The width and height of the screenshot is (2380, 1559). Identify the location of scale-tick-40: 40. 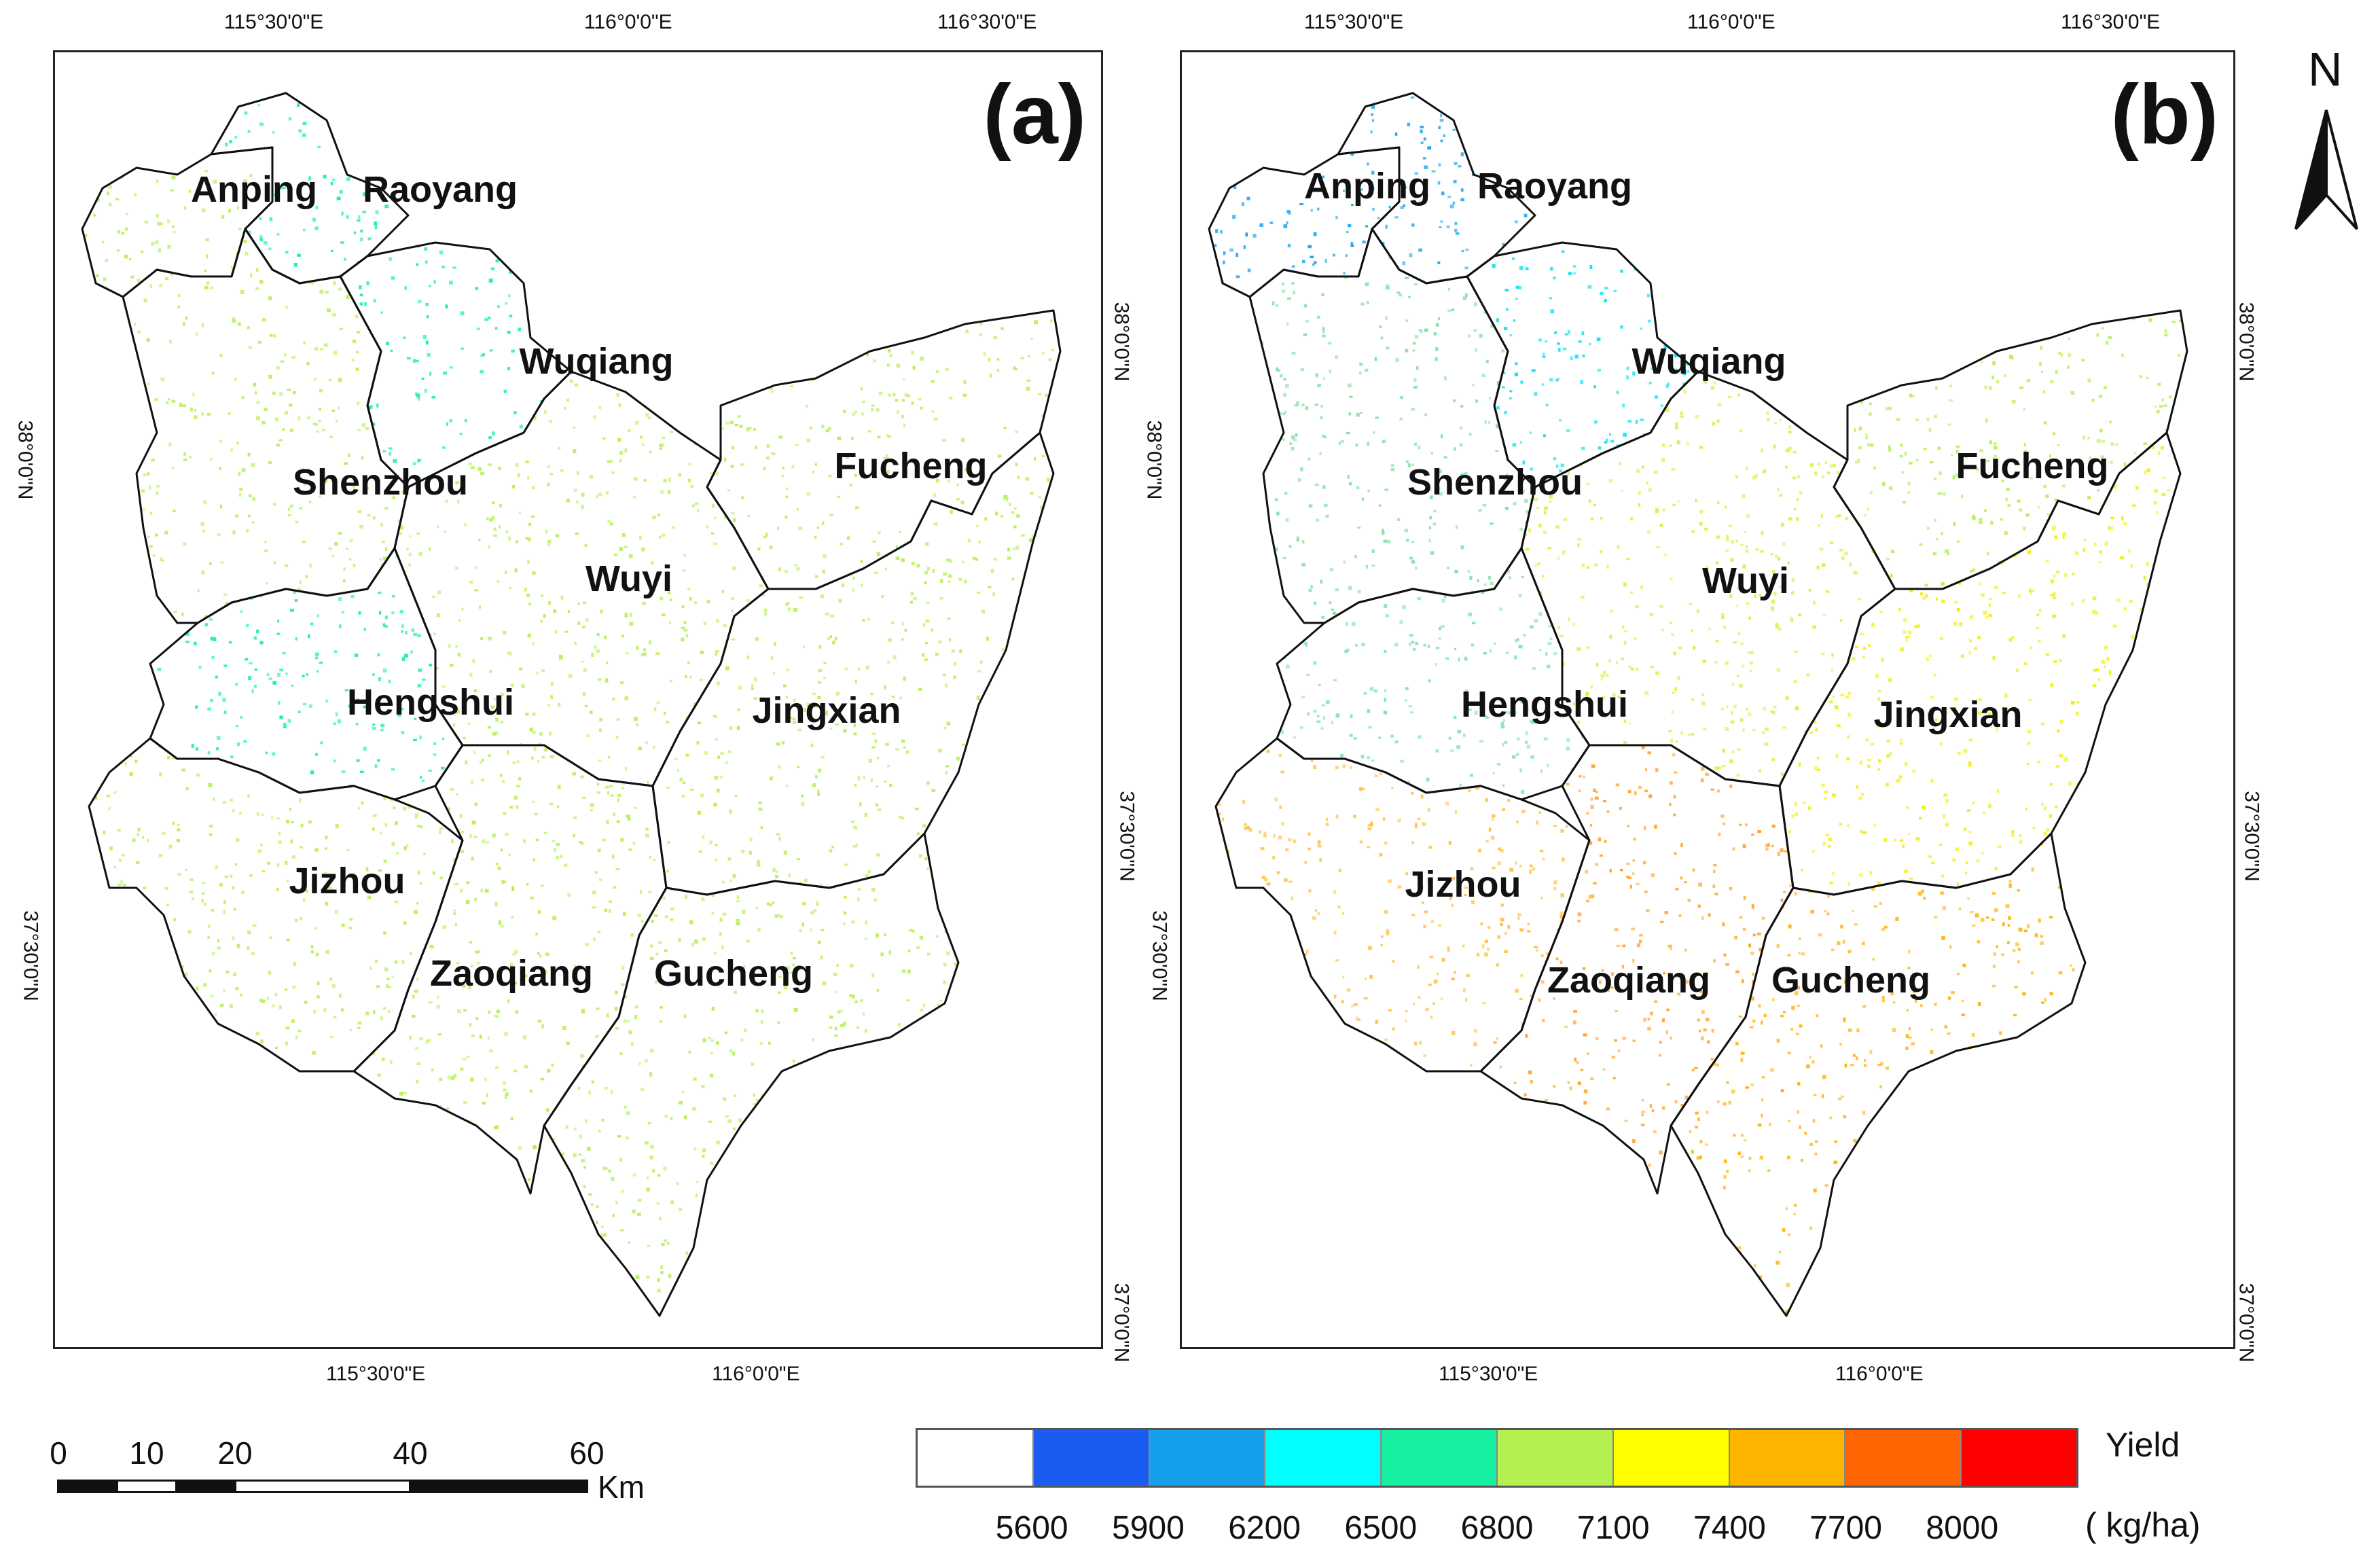
(410, 1453).